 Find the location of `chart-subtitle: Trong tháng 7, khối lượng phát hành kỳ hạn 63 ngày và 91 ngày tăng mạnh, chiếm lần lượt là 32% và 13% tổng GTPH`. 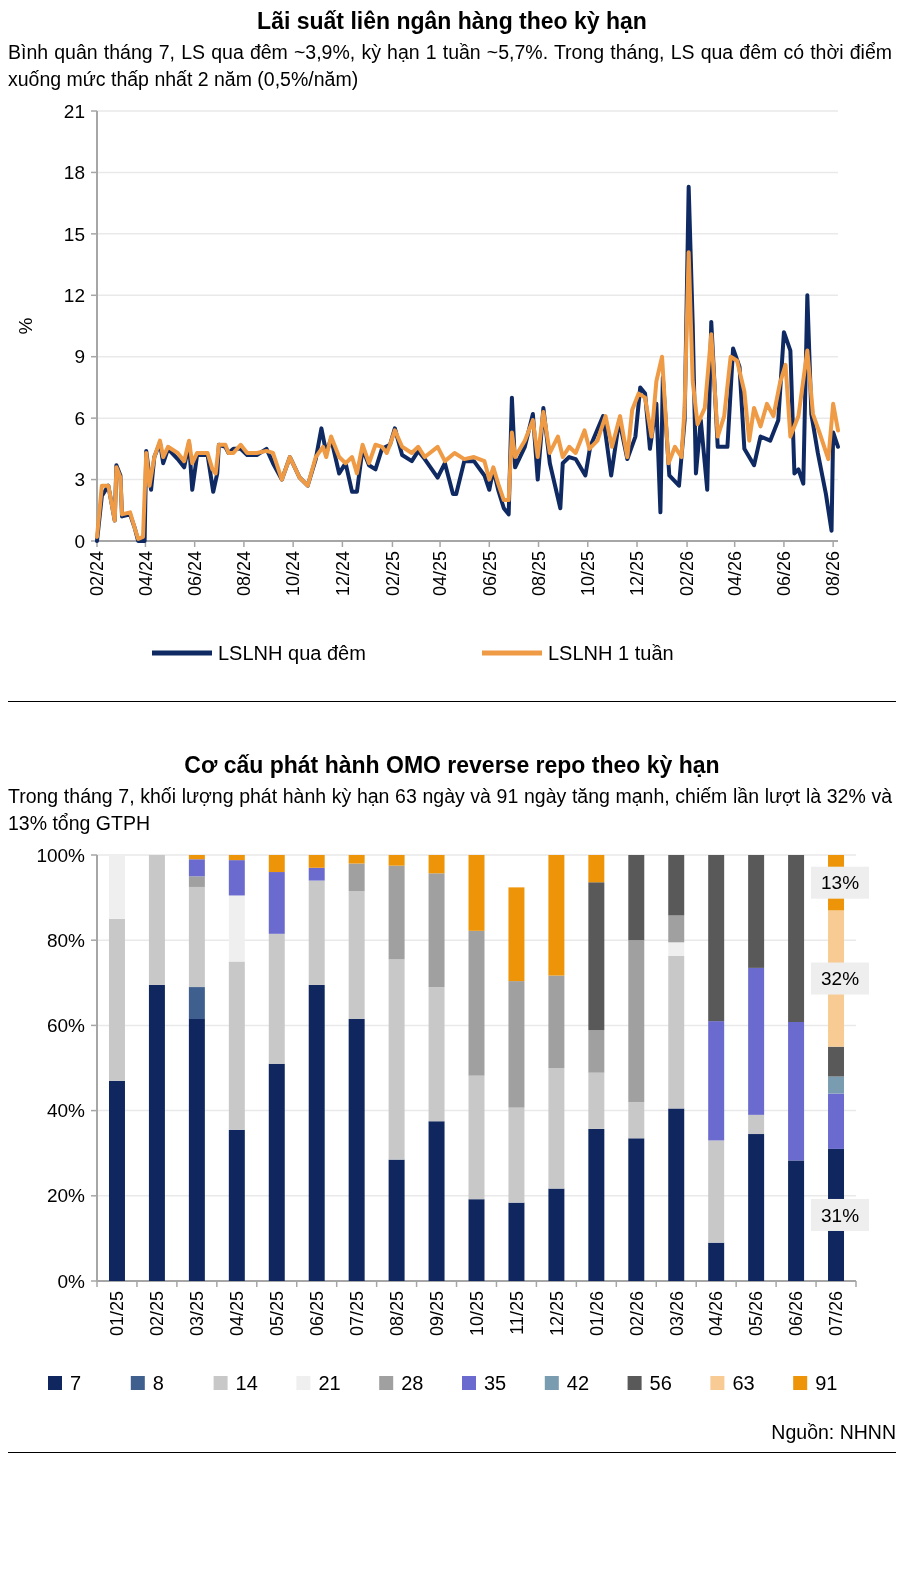

chart-subtitle: Trong tháng 7, khối lượng phát hành kỳ hạn 63 ngày và 91 ngày tăng mạnh, chiếm lần lượt là 32% và 13% tổng GTPH is located at coordinates (450, 810).